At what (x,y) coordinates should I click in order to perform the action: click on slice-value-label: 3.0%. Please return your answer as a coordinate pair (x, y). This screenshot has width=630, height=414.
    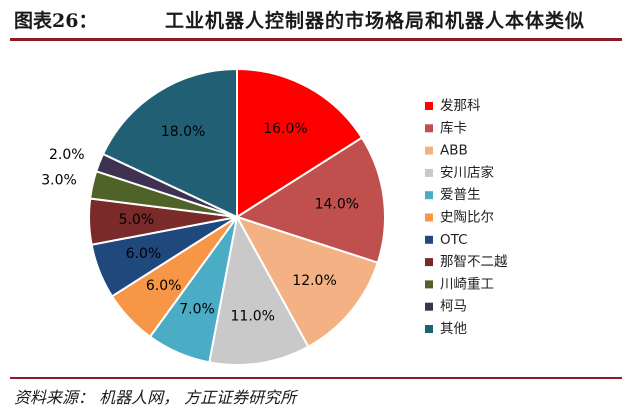
    Looking at the image, I should click on (59, 180).